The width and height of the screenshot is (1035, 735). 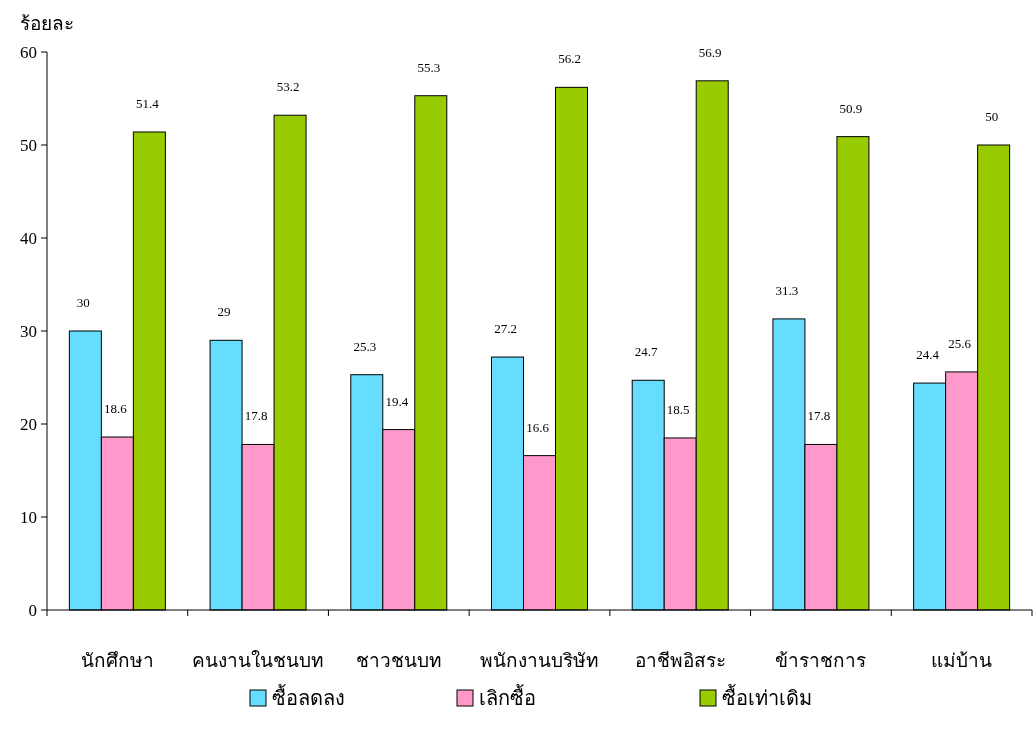 I want to click on legend-label: เลิกซื้อ, so click(x=507, y=696).